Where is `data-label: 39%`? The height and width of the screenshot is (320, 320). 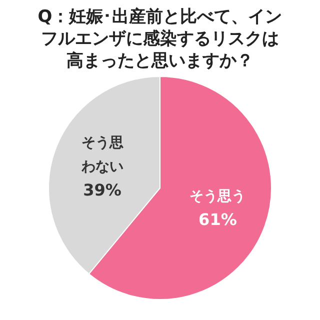 data-label: 39% is located at coordinates (102, 190).